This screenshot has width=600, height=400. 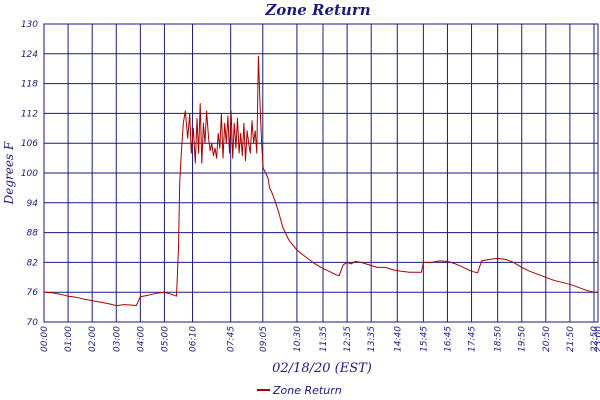 What do you see at coordinates (33, 323) in the screenshot?
I see `y-tick-label: 70` at bounding box center [33, 323].